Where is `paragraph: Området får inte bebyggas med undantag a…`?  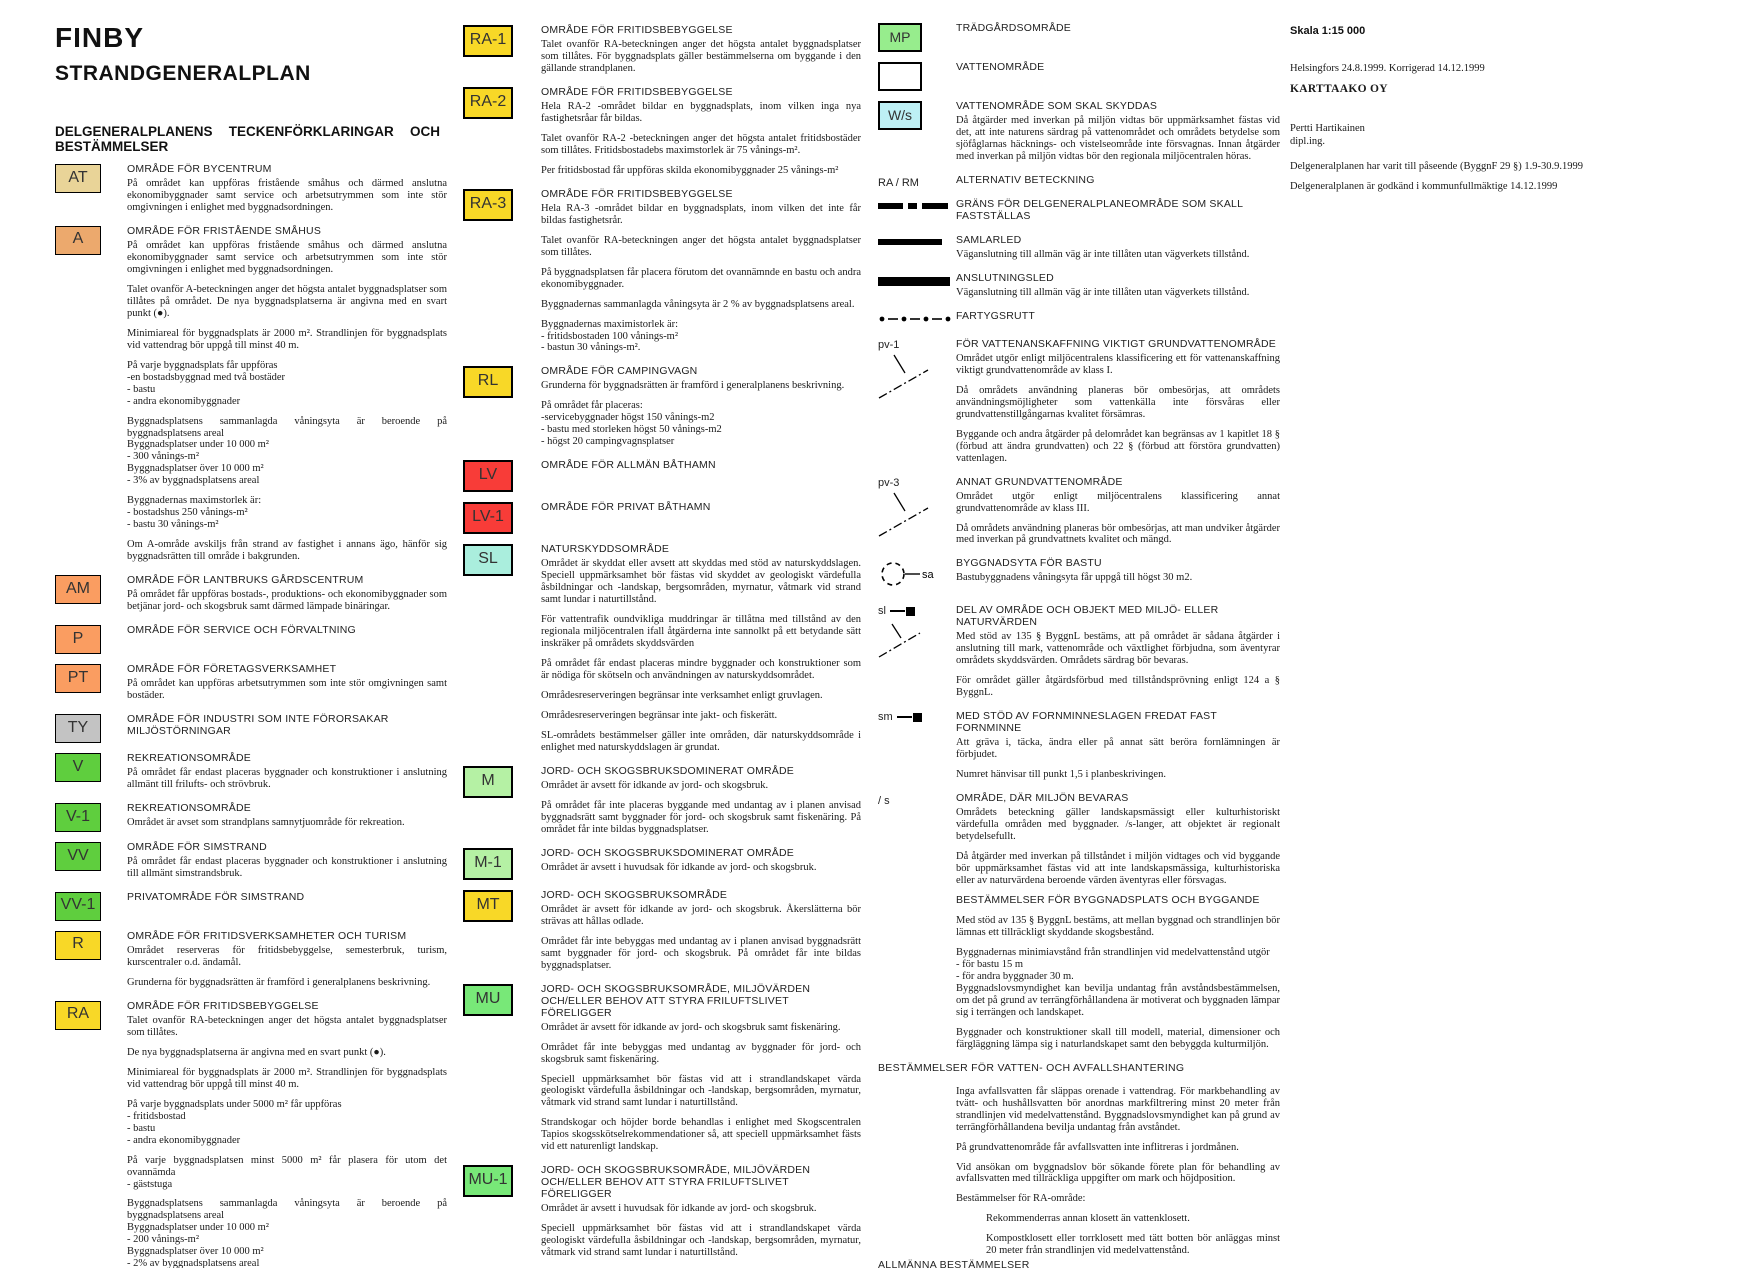 paragraph: Området får inte bebyggas med undantag a… is located at coordinates (702, 1053).